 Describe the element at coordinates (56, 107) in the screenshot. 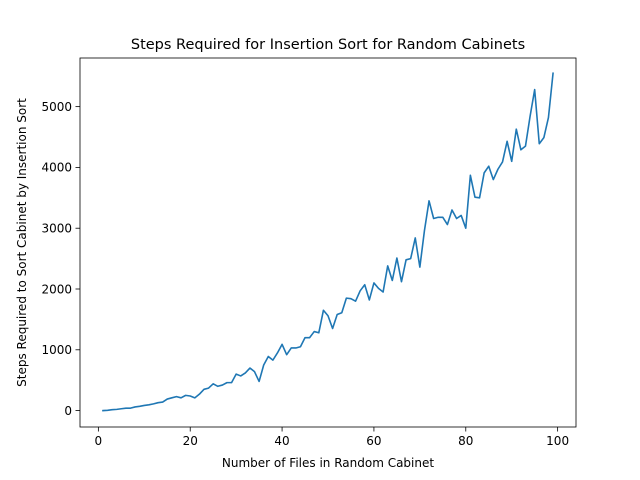

I see `y-tick-label: 5000` at that location.